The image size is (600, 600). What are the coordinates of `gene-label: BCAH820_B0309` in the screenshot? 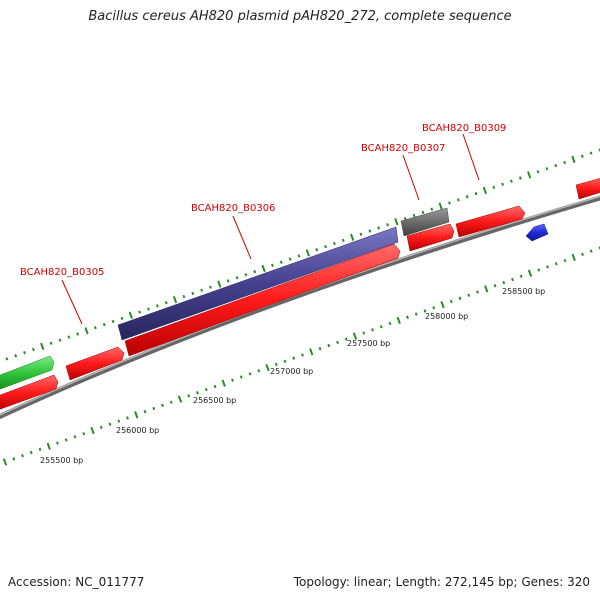 It's located at (464, 128).